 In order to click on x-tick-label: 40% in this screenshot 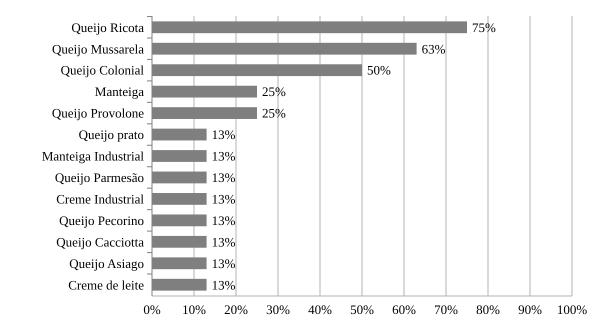, I will do `click(320, 309)`.